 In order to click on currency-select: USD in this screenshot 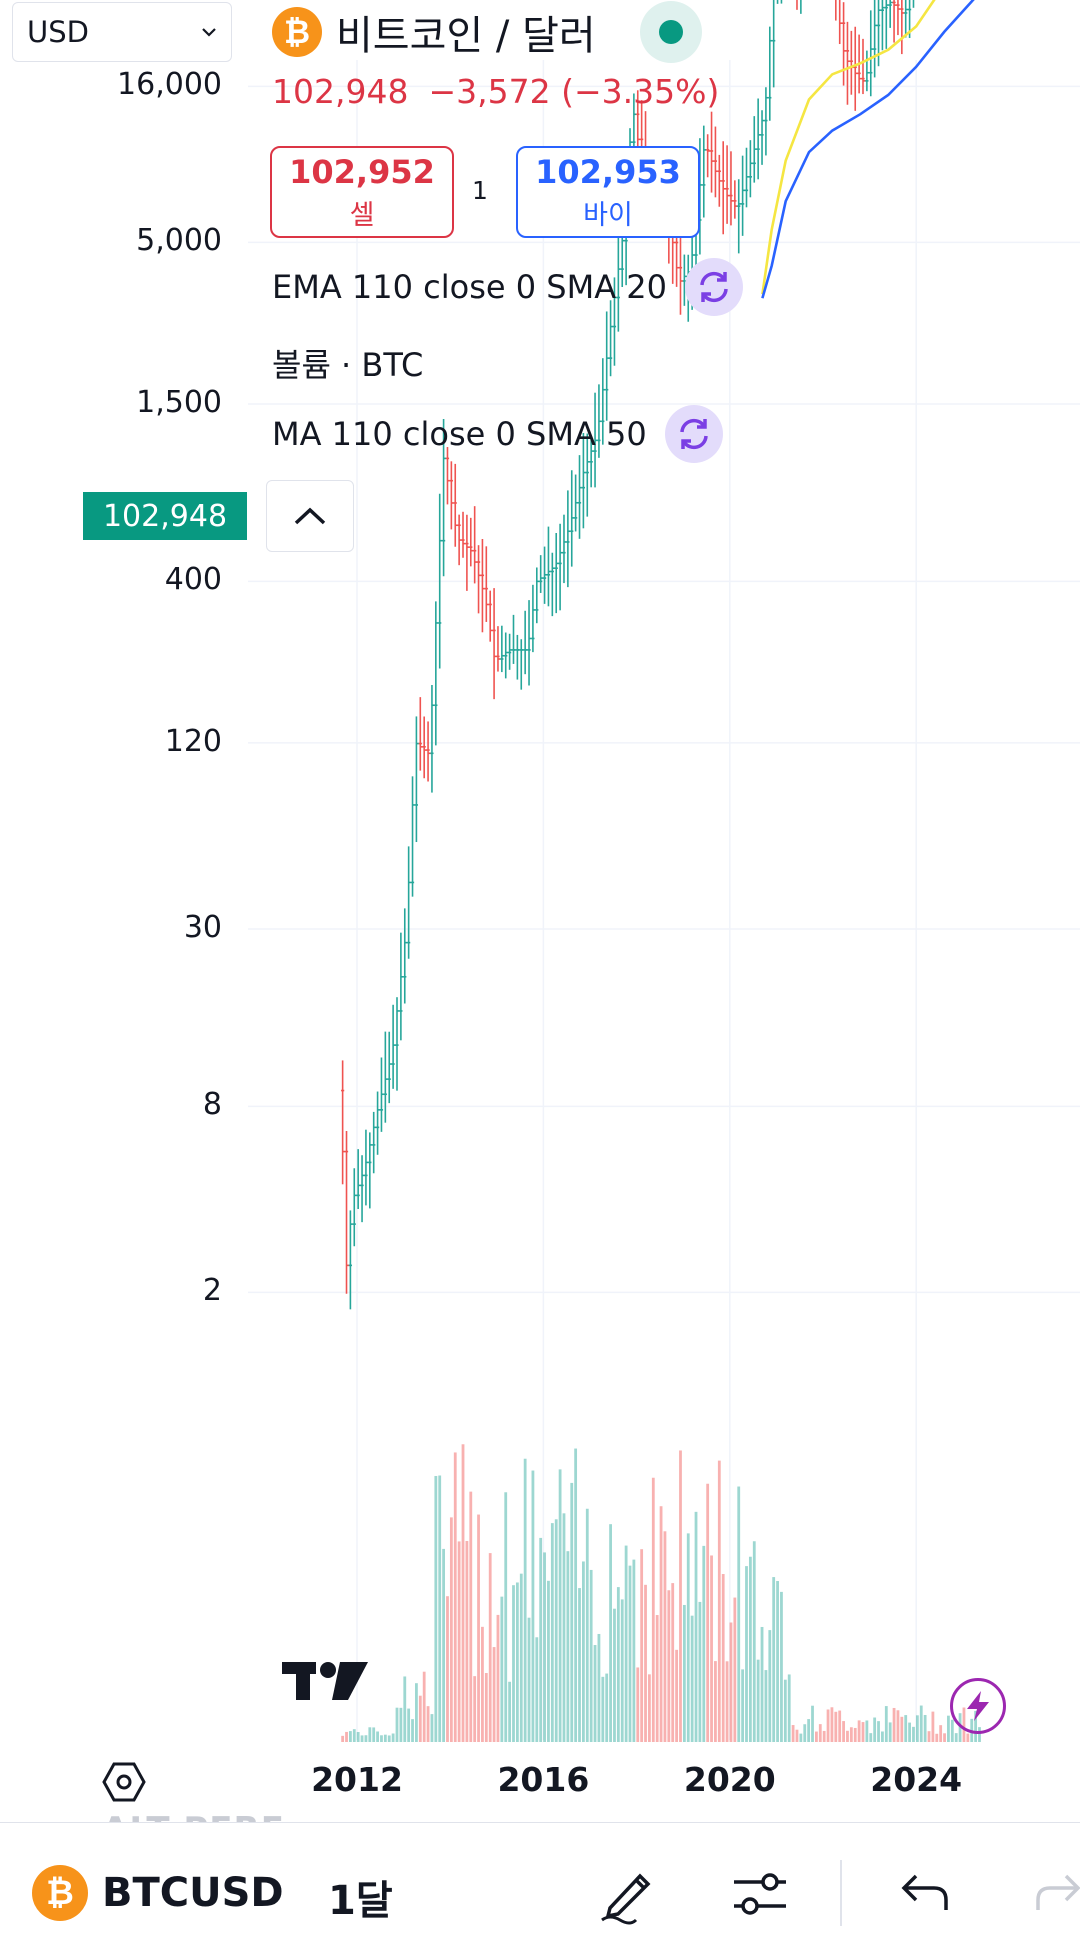, I will do `click(122, 32)`.